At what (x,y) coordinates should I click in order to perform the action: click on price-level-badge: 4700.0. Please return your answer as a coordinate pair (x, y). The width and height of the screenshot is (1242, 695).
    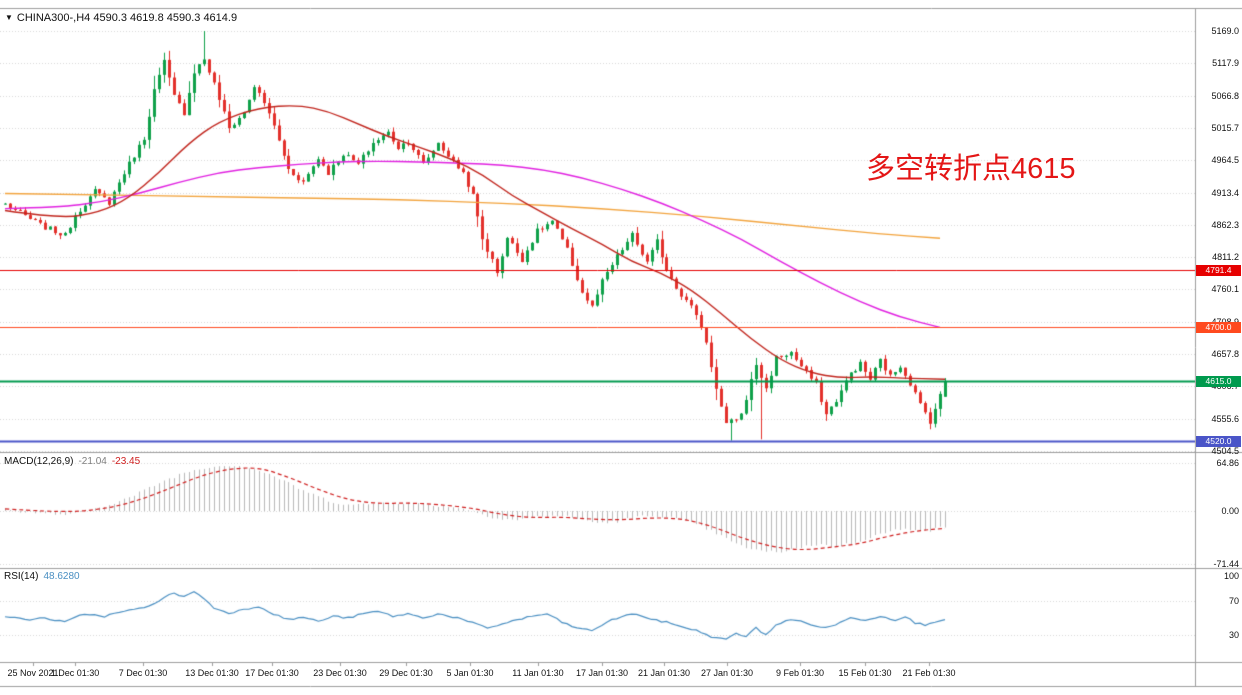
    Looking at the image, I should click on (1218, 327).